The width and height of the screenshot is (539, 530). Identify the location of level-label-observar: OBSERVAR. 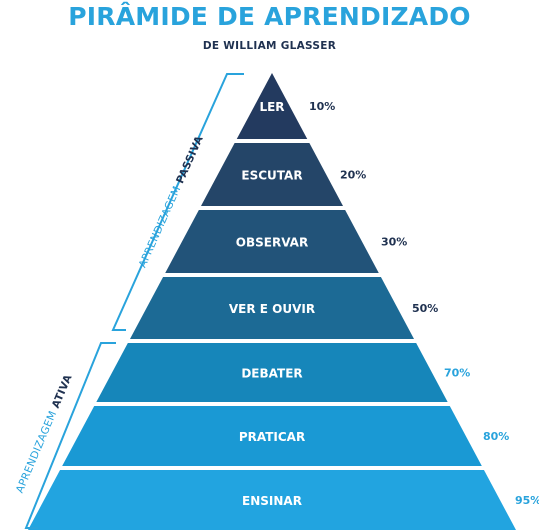
(272, 243).